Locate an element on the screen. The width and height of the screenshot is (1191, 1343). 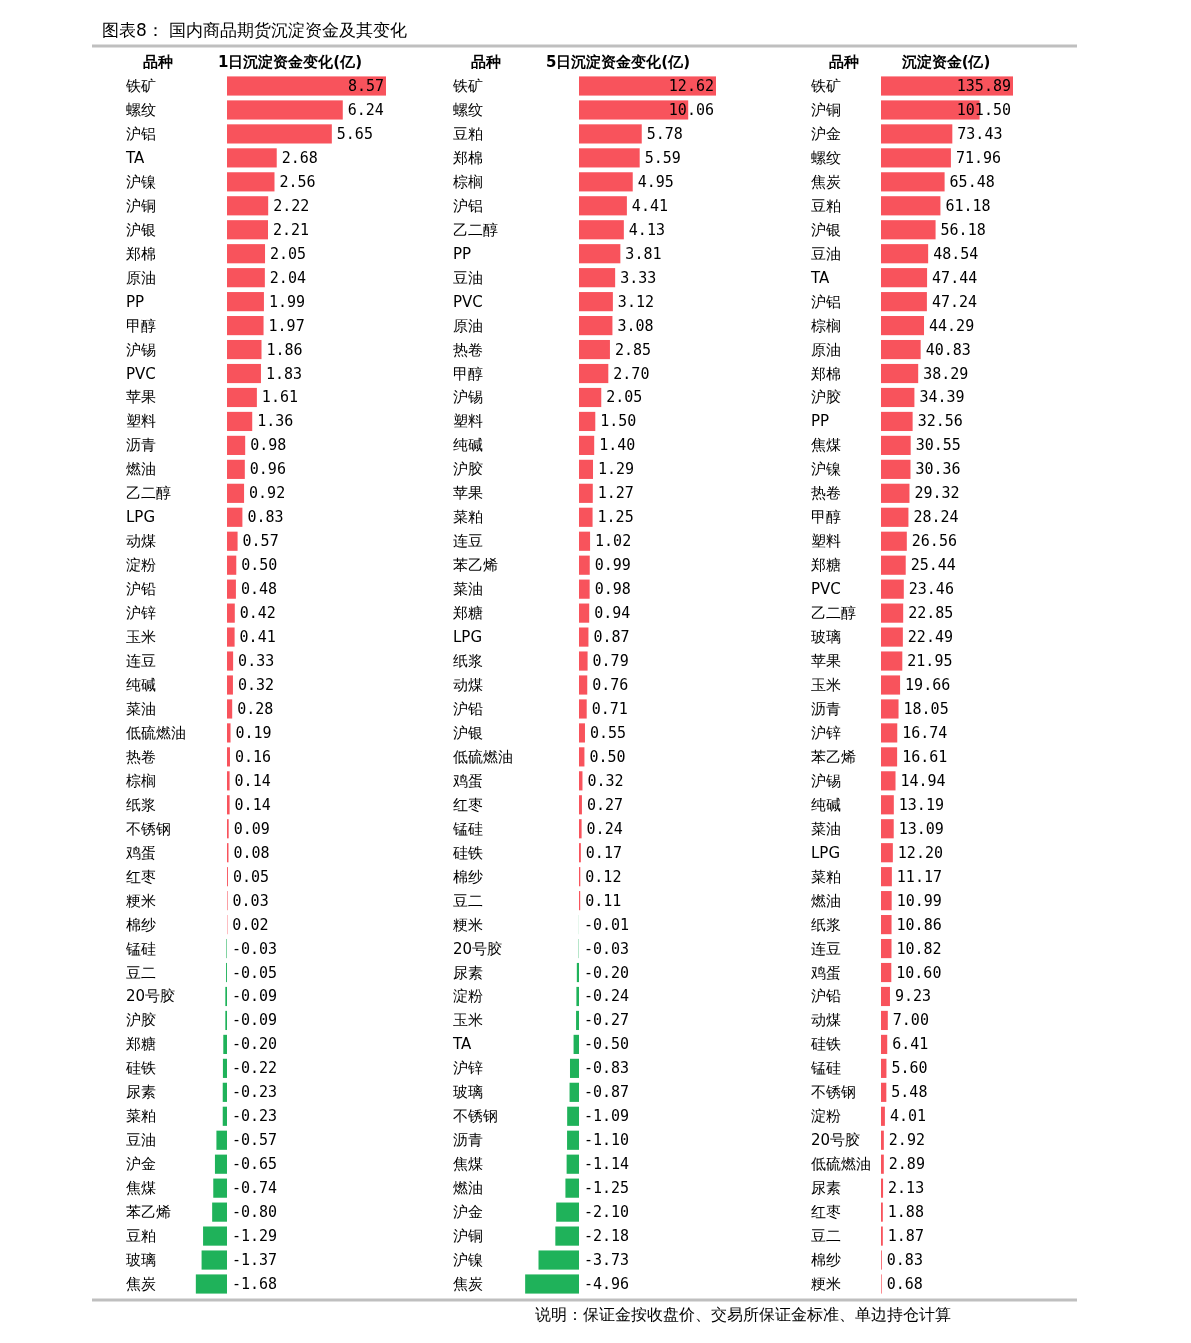
data-label: -0.57 is located at coordinates (255, 1140).